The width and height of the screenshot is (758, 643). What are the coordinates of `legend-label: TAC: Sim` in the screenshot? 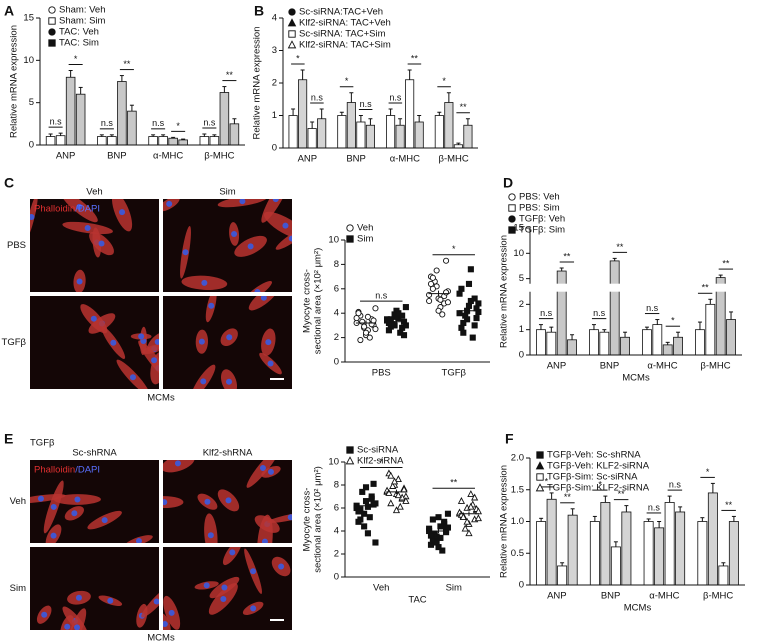 It's located at (79, 43).